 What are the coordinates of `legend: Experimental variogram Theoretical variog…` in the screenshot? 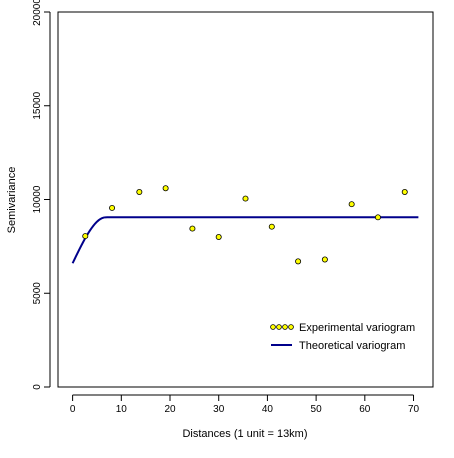 It's located at (342, 337).